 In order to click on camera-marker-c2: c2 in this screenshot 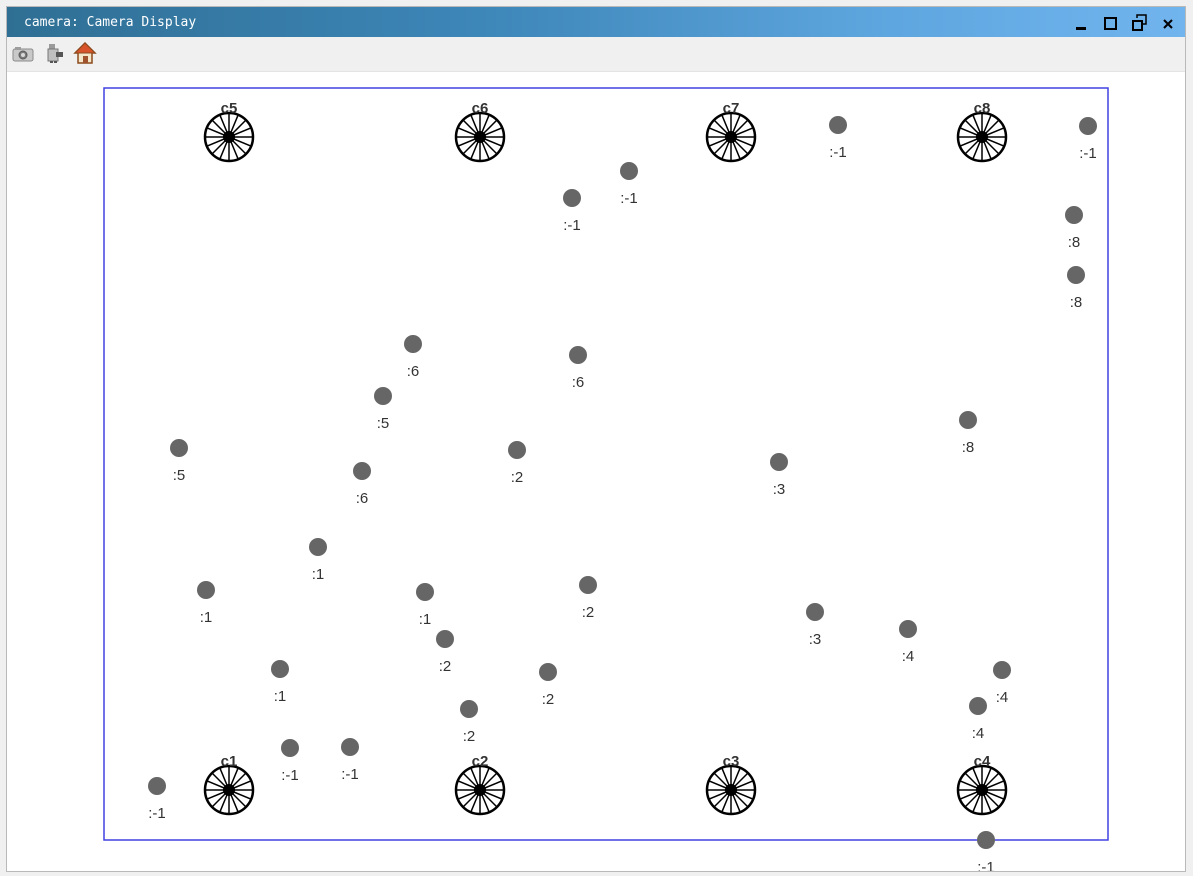, I will do `click(480, 784)`.